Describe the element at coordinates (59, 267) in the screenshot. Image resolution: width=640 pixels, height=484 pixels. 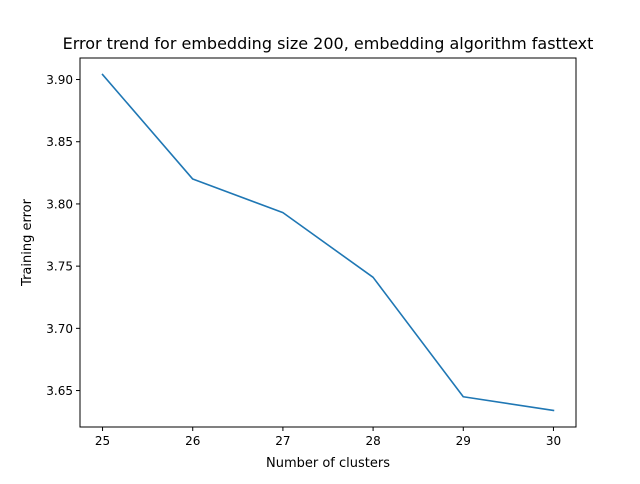
I see `y-tick-label: 3.75` at that location.